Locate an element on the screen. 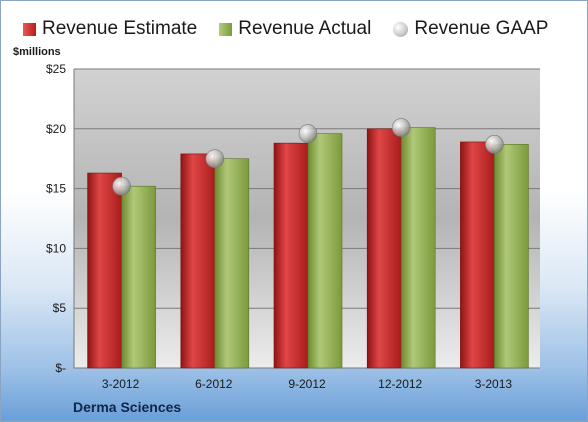  y-tick-label: $5 is located at coordinates (60, 308).